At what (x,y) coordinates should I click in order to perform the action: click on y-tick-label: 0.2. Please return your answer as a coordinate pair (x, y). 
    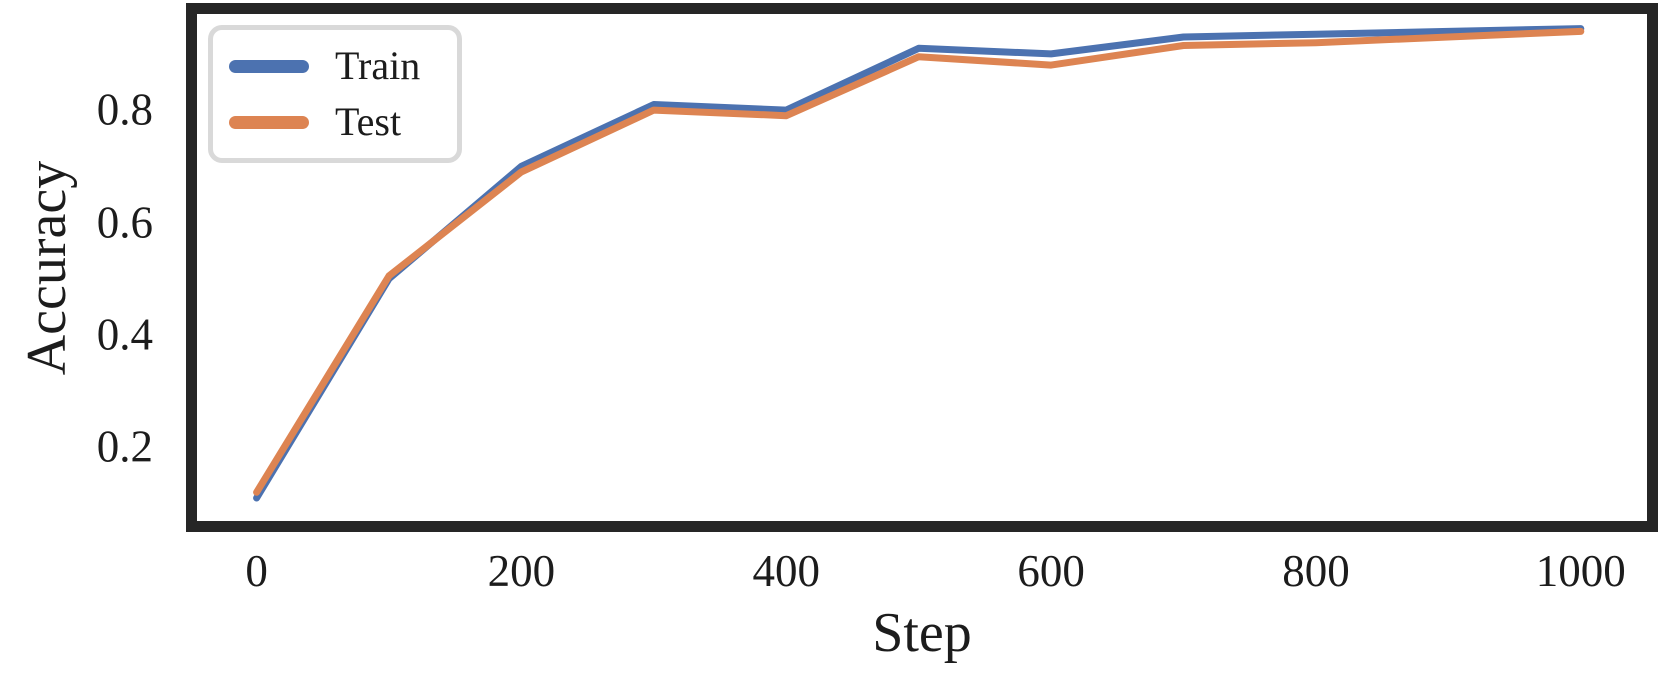
    Looking at the image, I should click on (124, 446).